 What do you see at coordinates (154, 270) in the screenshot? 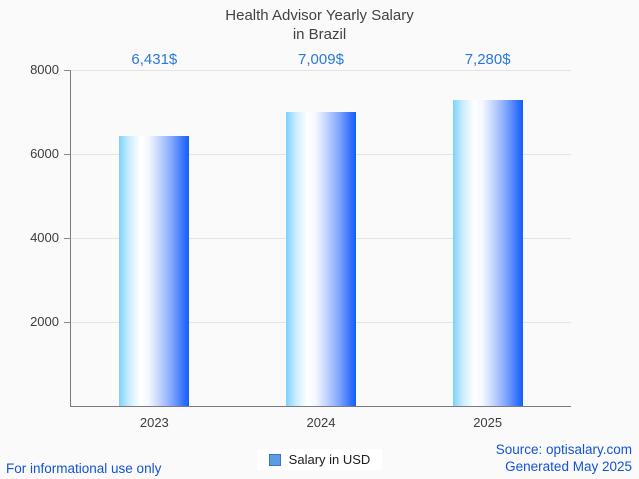
I see `bar-2023` at bounding box center [154, 270].